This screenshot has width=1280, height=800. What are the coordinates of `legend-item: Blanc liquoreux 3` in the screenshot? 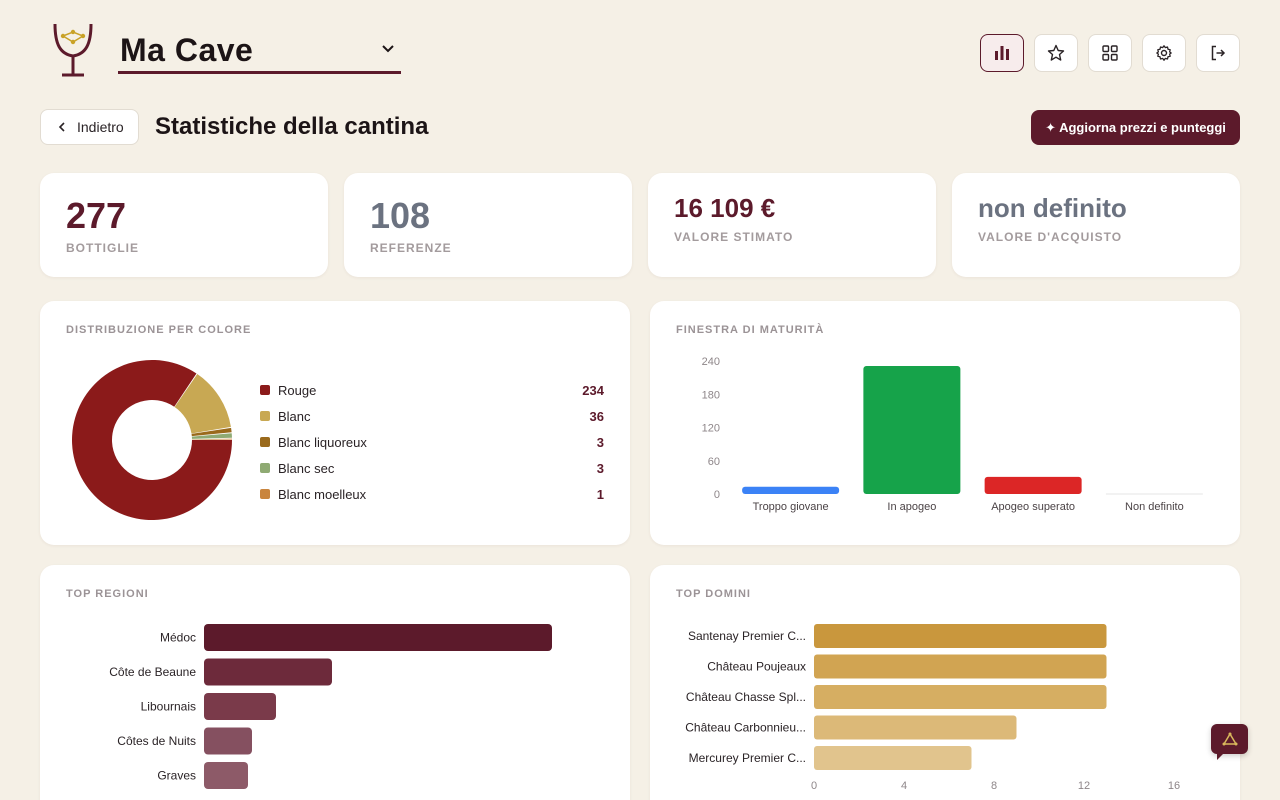 It's located at (432, 442).